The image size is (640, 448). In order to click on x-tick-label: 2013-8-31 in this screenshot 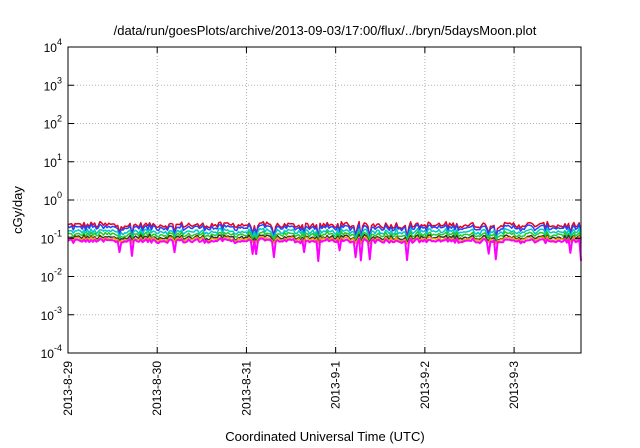, I will do `click(246, 388)`.